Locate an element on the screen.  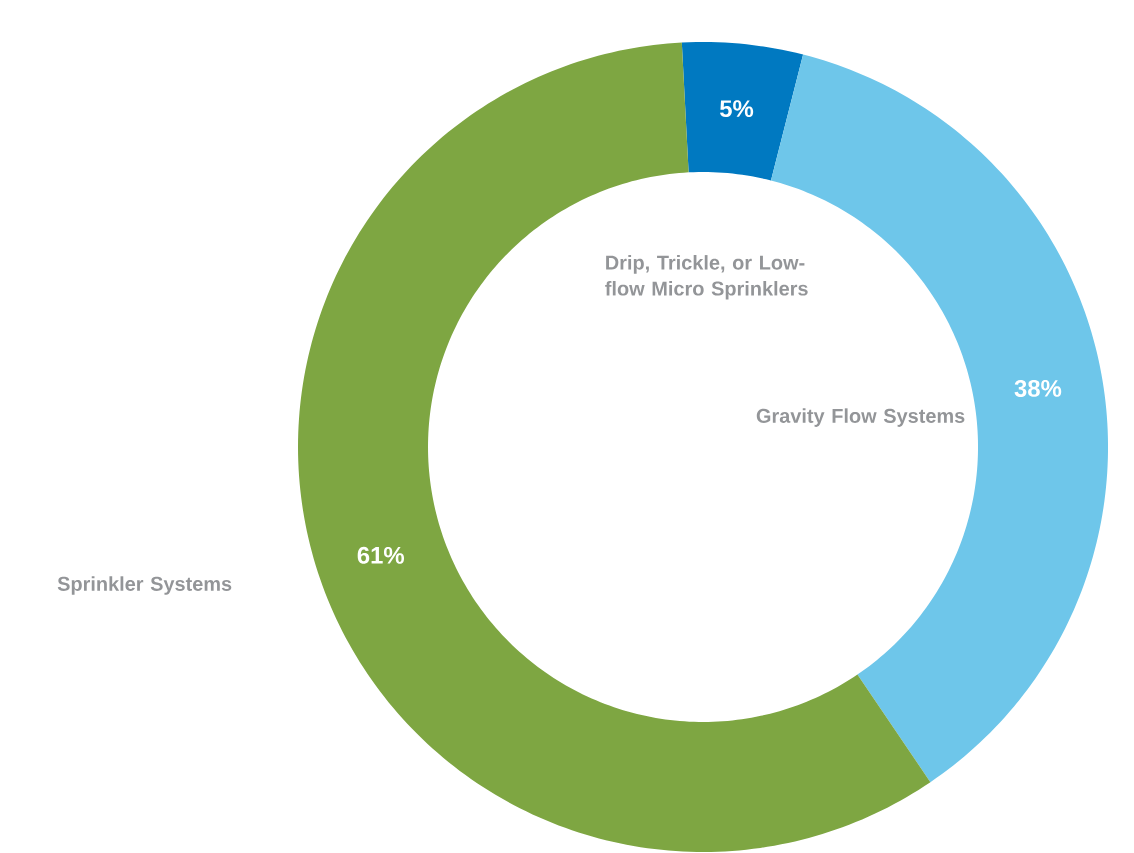
slice-label: Gravity Flow Systems is located at coordinates (860, 417).